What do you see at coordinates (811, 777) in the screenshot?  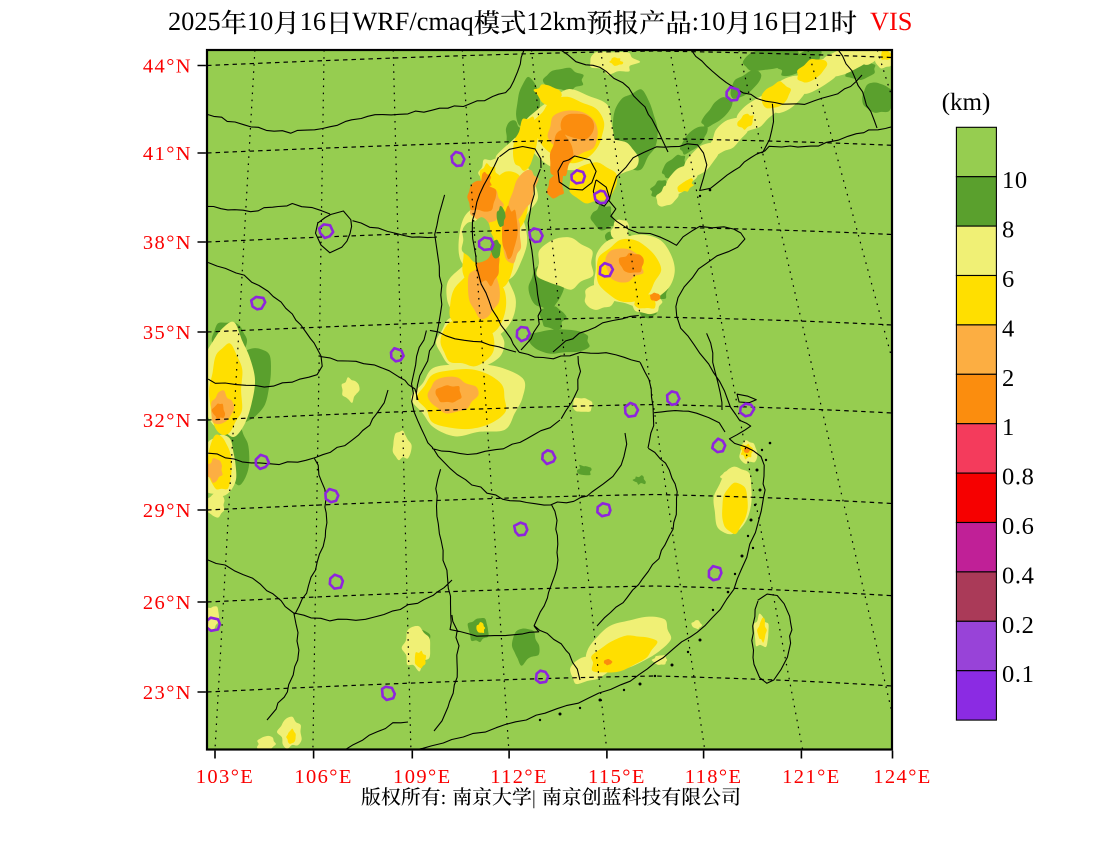 I see `svg-text: 121°E` at bounding box center [811, 777].